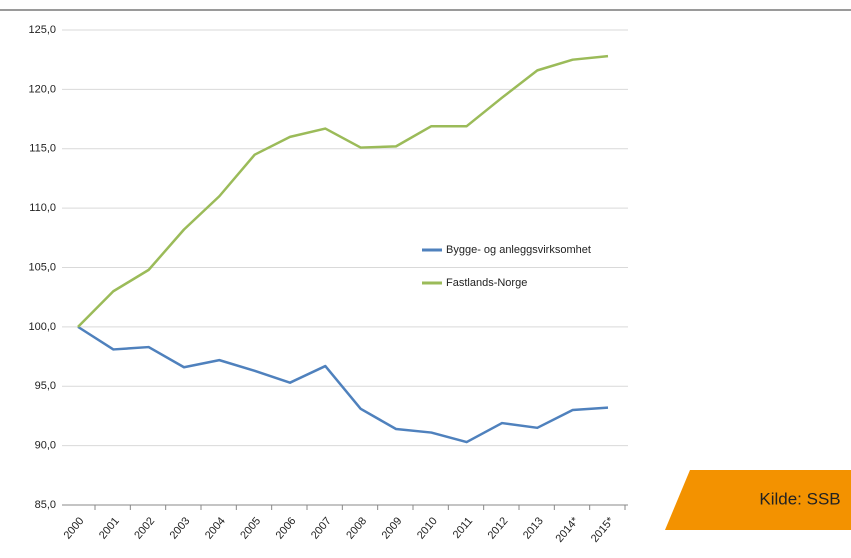 This screenshot has width=851, height=558. Describe the element at coordinates (799, 498) in the screenshot. I see `source: Kilde: SSB` at that location.